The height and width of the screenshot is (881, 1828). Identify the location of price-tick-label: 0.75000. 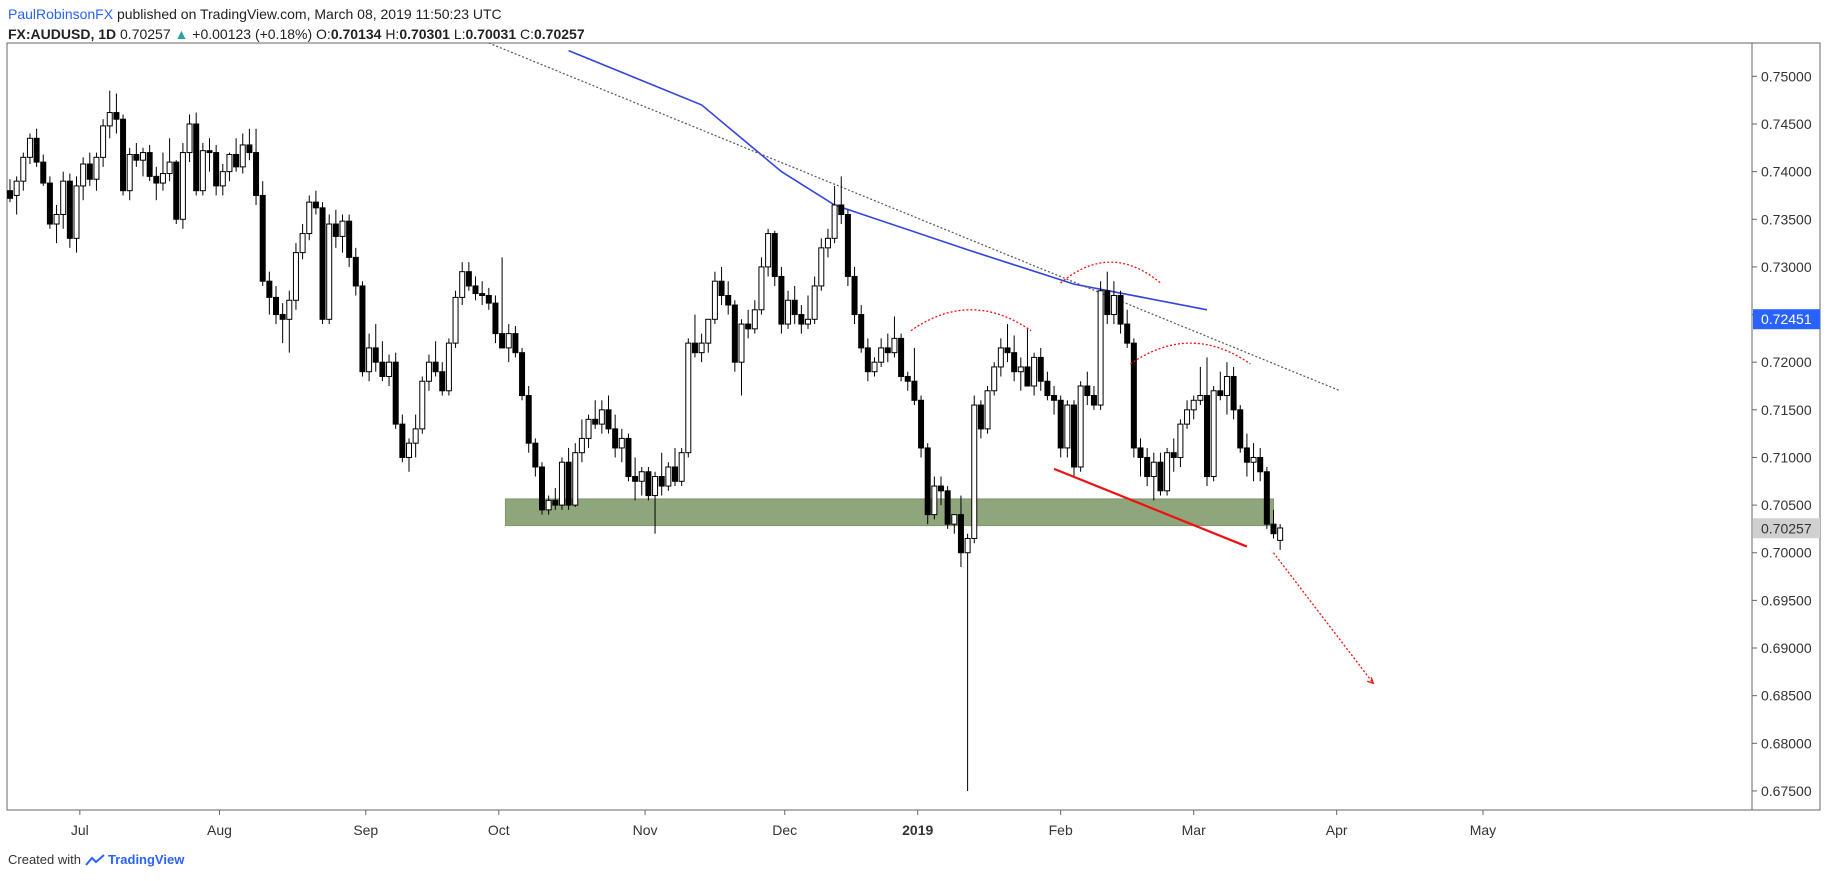
(1786, 76).